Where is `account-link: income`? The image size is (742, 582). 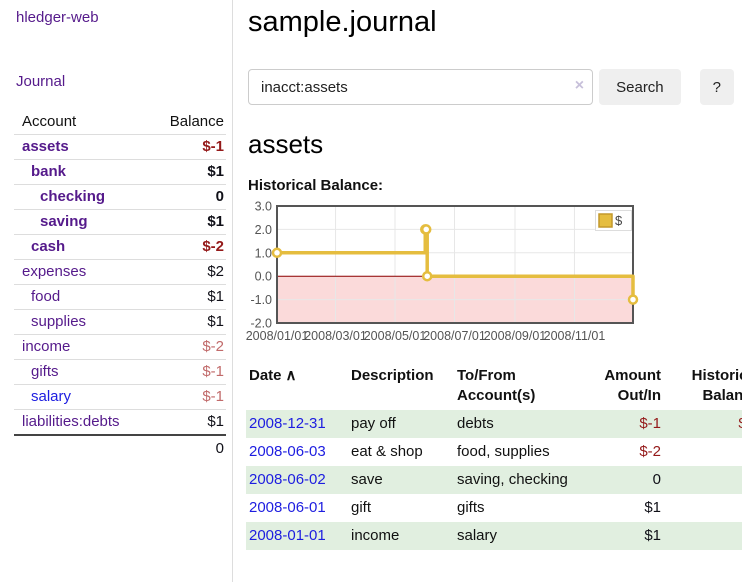 account-link: income is located at coordinates (46, 346).